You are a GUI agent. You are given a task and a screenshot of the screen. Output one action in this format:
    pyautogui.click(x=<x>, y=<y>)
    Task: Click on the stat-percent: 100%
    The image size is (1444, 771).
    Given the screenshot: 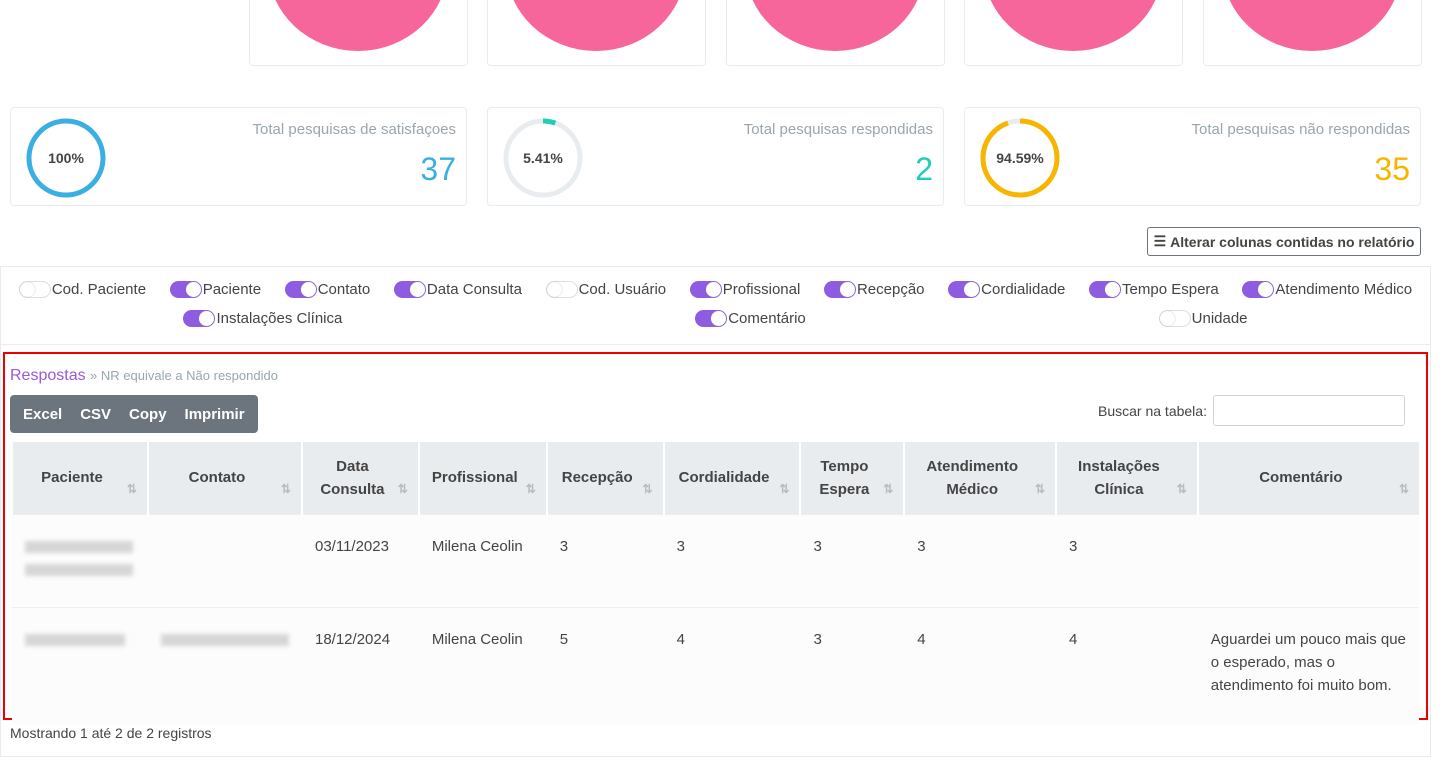 What is the action you would take?
    pyautogui.click(x=66, y=158)
    